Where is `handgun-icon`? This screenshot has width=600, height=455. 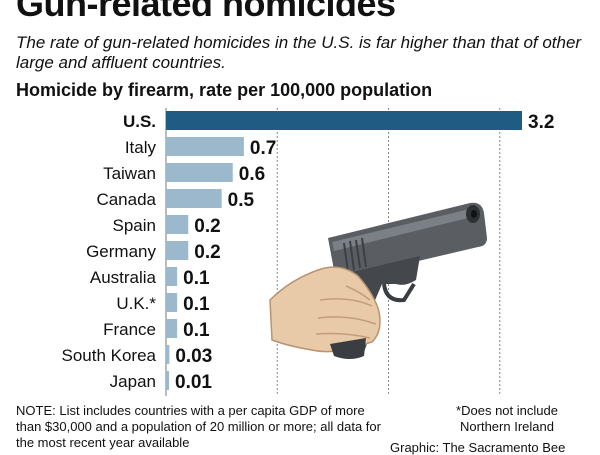 handgun-icon is located at coordinates (378, 280).